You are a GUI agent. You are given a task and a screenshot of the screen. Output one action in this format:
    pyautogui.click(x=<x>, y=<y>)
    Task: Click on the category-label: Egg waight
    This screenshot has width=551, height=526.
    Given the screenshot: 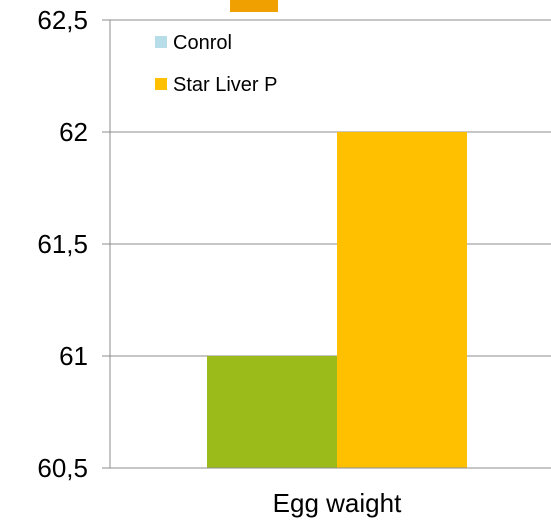 What is the action you would take?
    pyautogui.click(x=337, y=503)
    